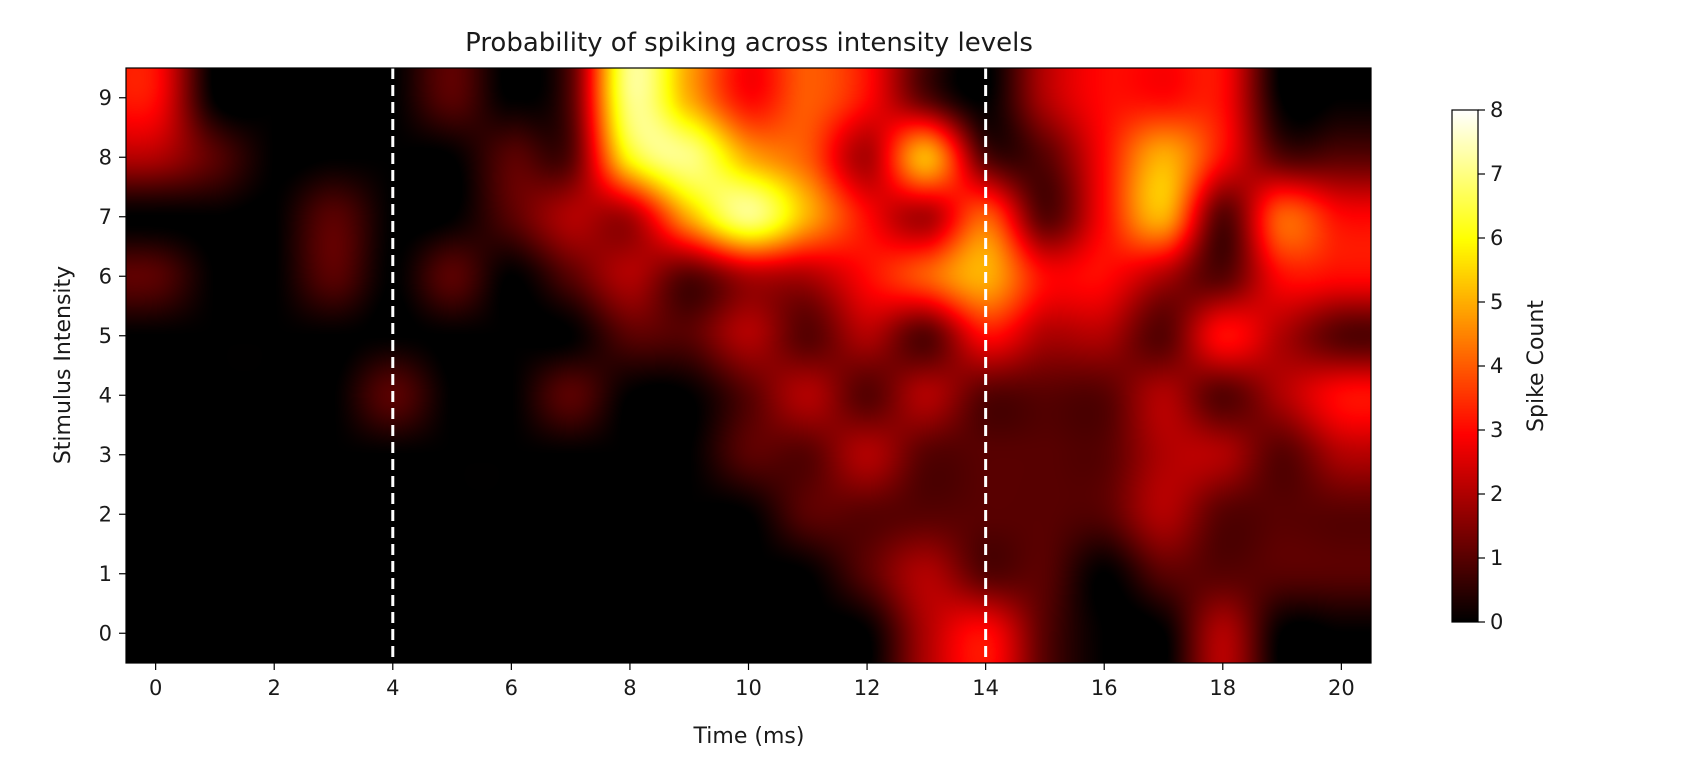 This screenshot has height=774, width=1700. What do you see at coordinates (105, 98) in the screenshot?
I see `y-tick-label: 9` at bounding box center [105, 98].